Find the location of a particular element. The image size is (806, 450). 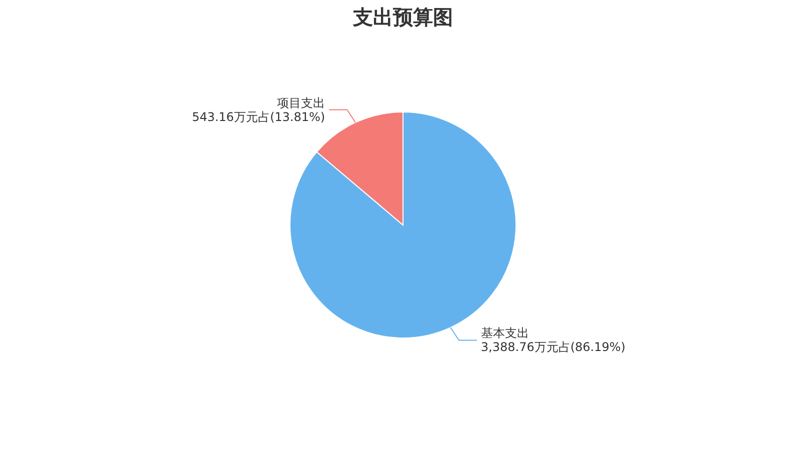

chart-title: 支出预算图 is located at coordinates (402, 17).